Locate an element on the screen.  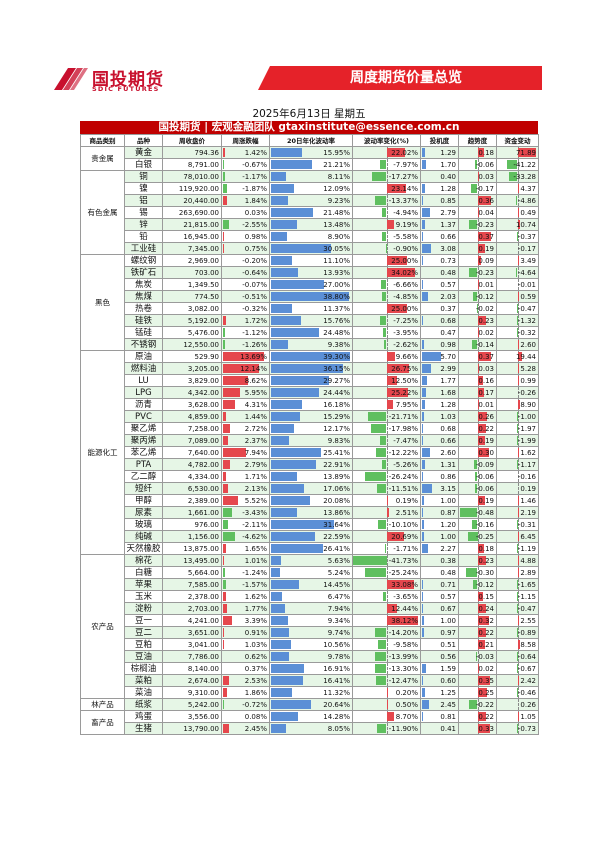
speculation-ratio-value: 1.29 is located at coordinates (448, 152).